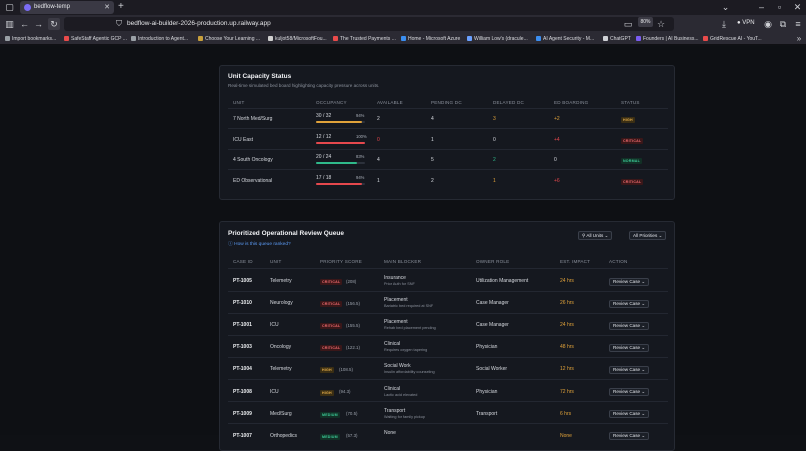 This screenshot has height=451, width=806. Describe the element at coordinates (797, 7) in the screenshot. I see `close-window-icon: ✕` at that location.